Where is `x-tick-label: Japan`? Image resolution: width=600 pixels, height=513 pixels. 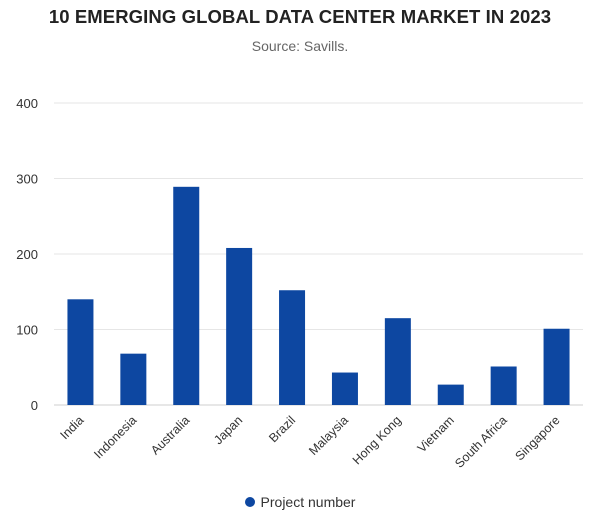 x-tick-label: Japan is located at coordinates (228, 430).